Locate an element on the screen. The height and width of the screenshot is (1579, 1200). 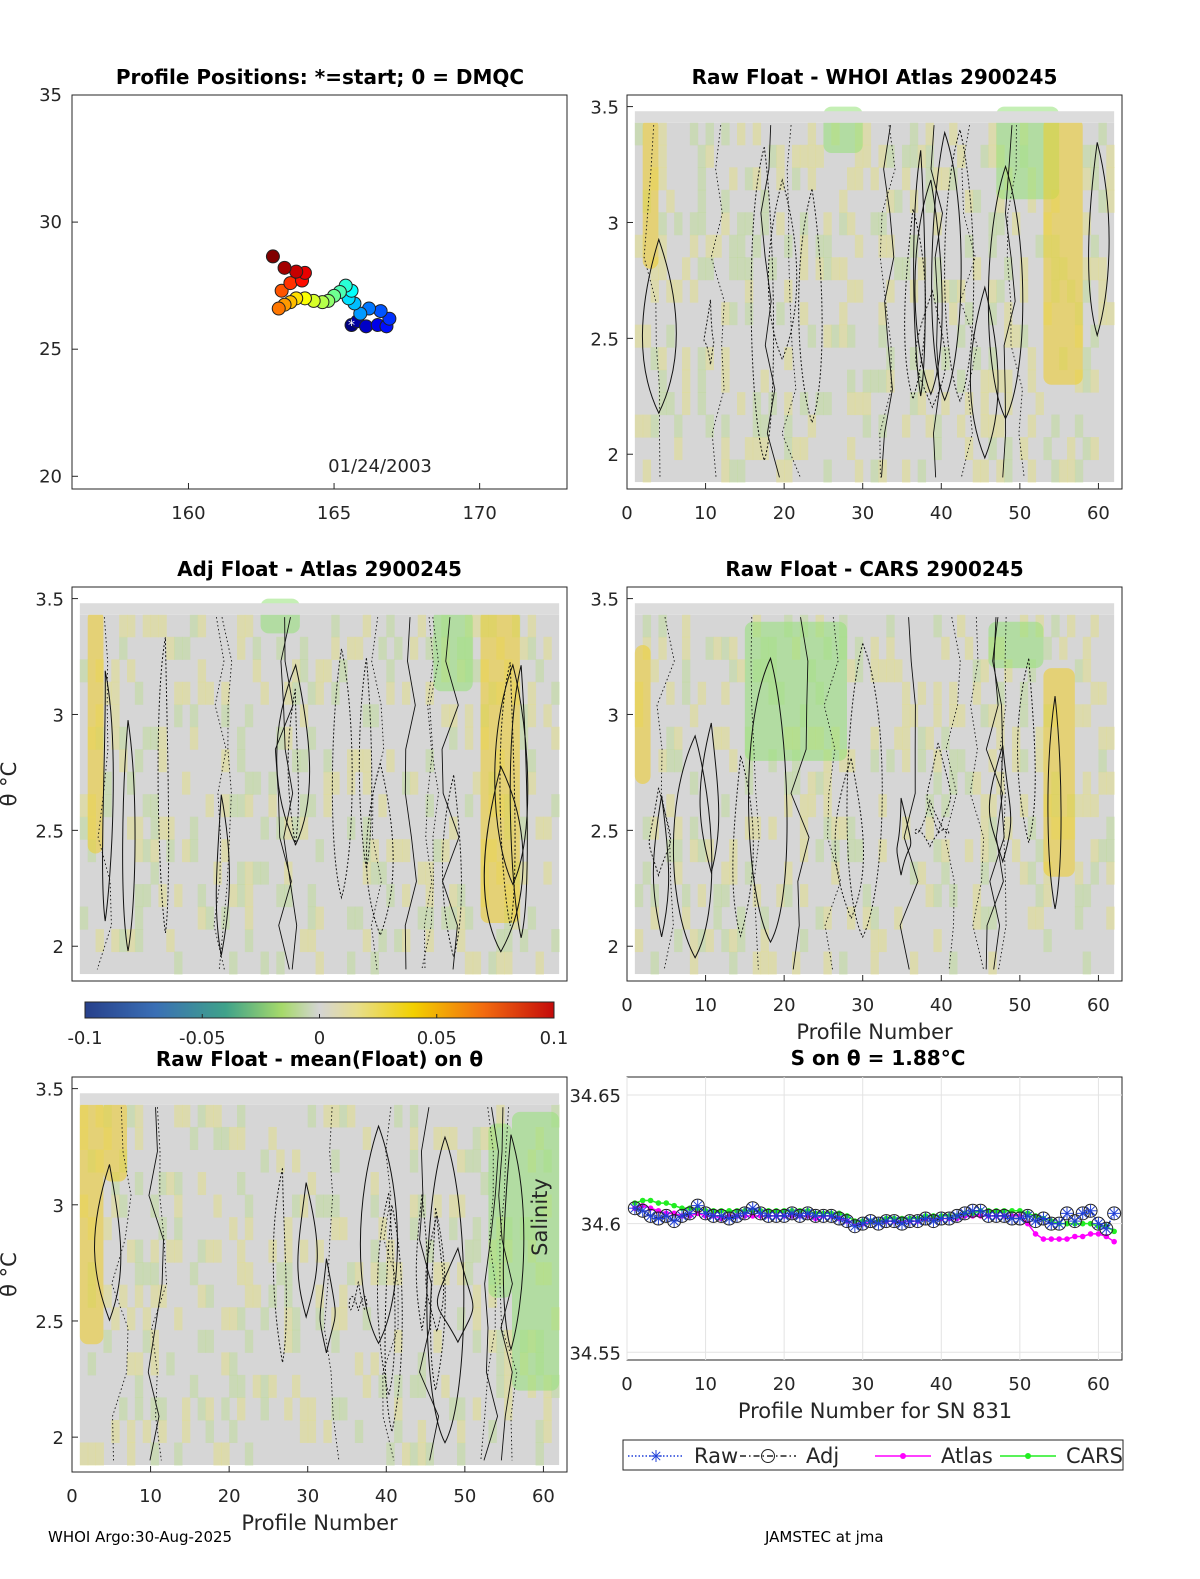
s-ytick-label: 34.65 is located at coordinates (595, 1096).